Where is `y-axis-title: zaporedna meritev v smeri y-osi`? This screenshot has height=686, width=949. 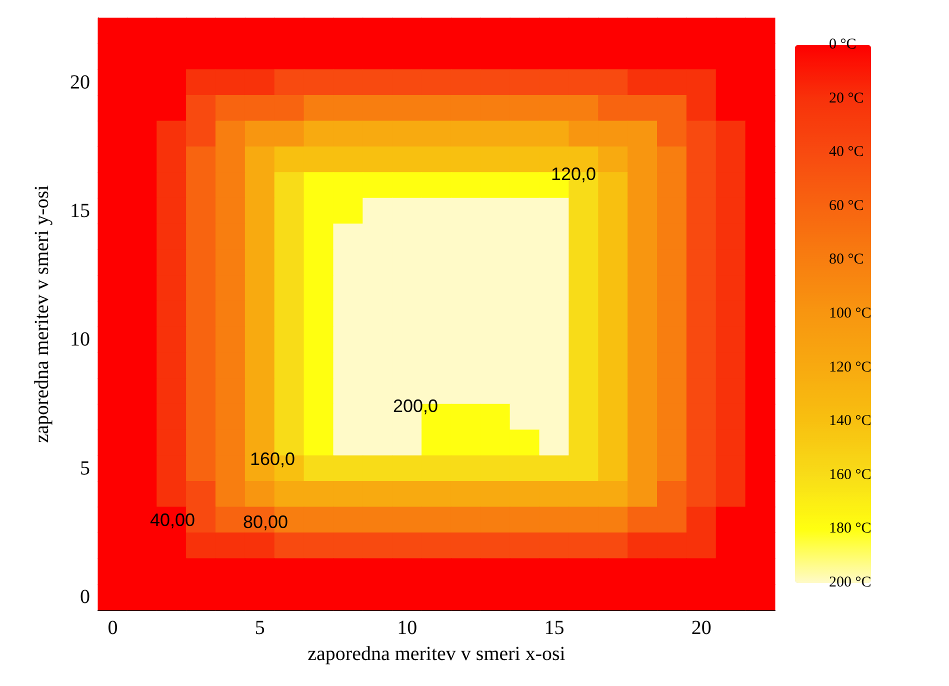
y-axis-title: zaporedna meritev v smeri y-osi is located at coordinates (42, 313).